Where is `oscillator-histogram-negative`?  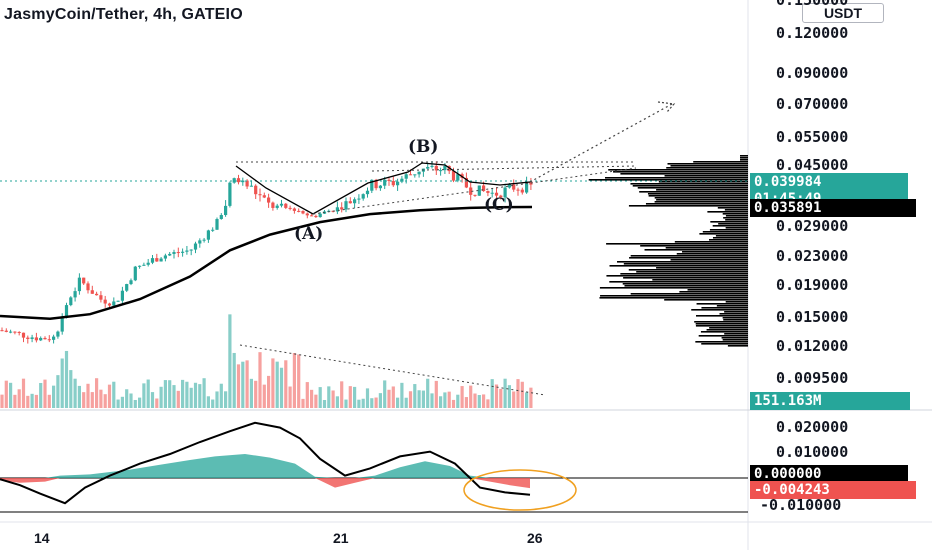 oscillator-histogram-negative is located at coordinates (265, 483).